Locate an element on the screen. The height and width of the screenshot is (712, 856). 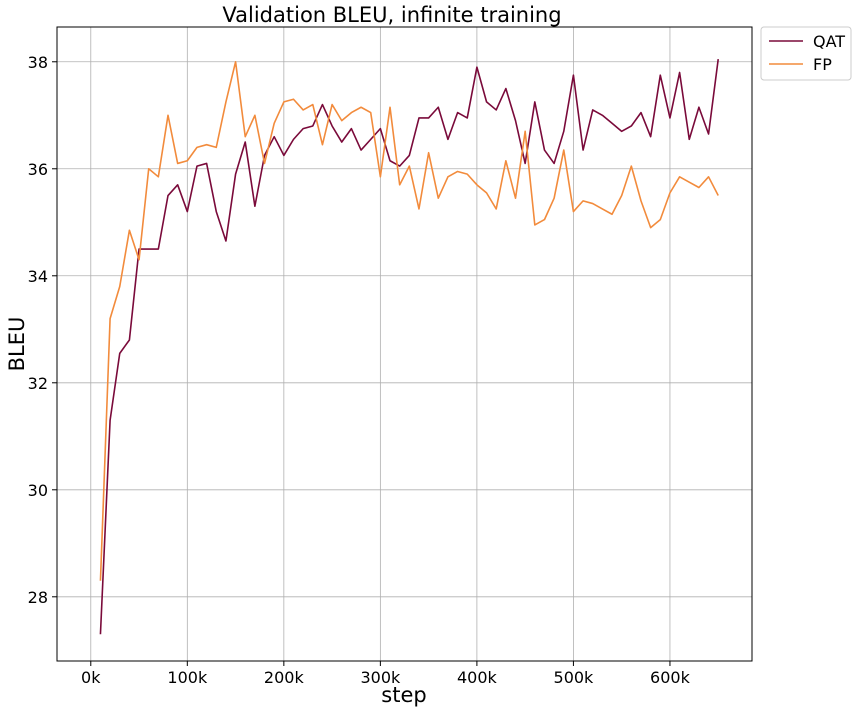
x-tick-label: 600k is located at coordinates (670, 677).